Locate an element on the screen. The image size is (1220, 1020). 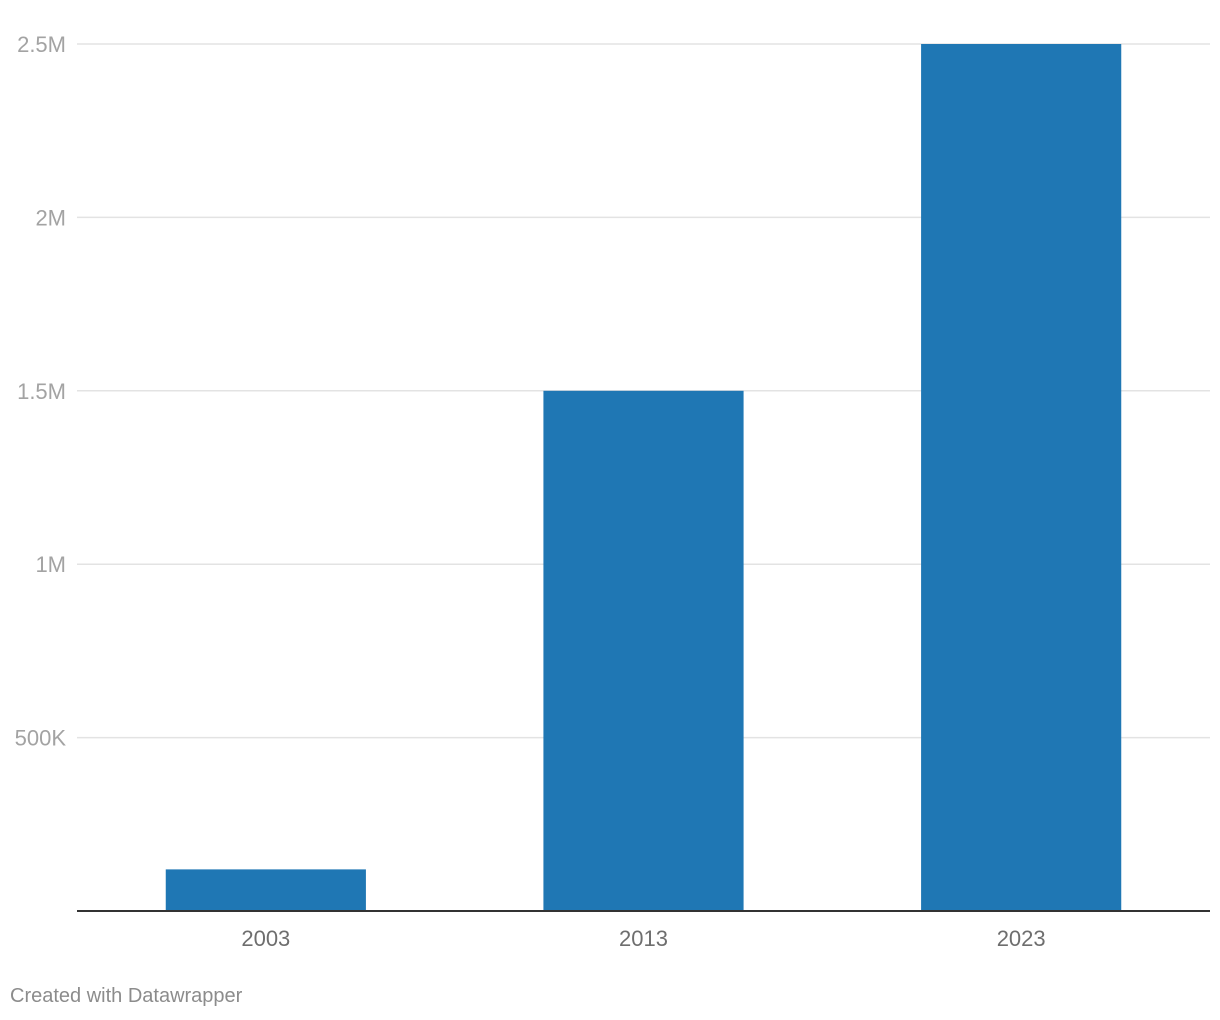
y-tick-label: 1M is located at coordinates (50, 564).